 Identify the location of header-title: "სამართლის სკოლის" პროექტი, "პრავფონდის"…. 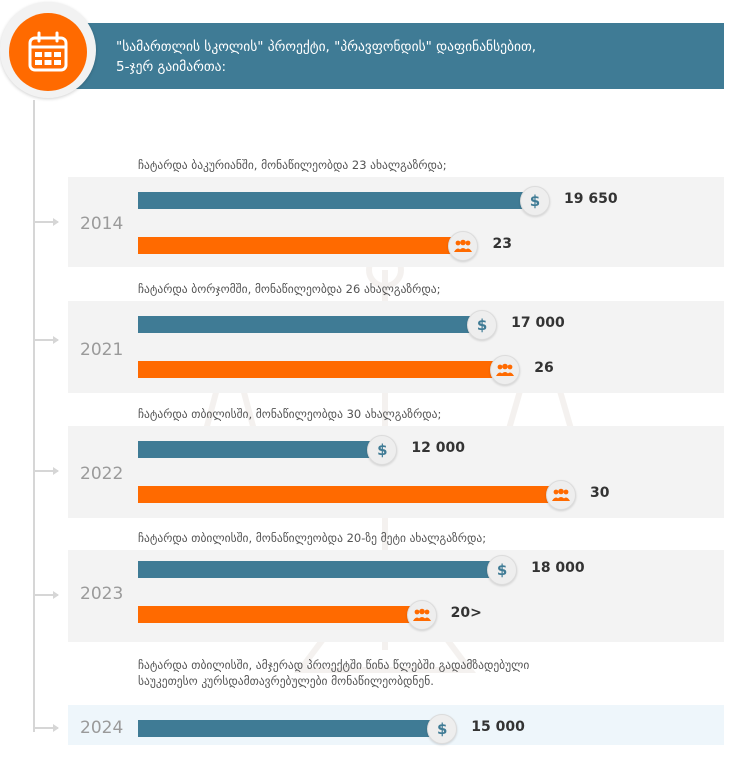
(326, 57).